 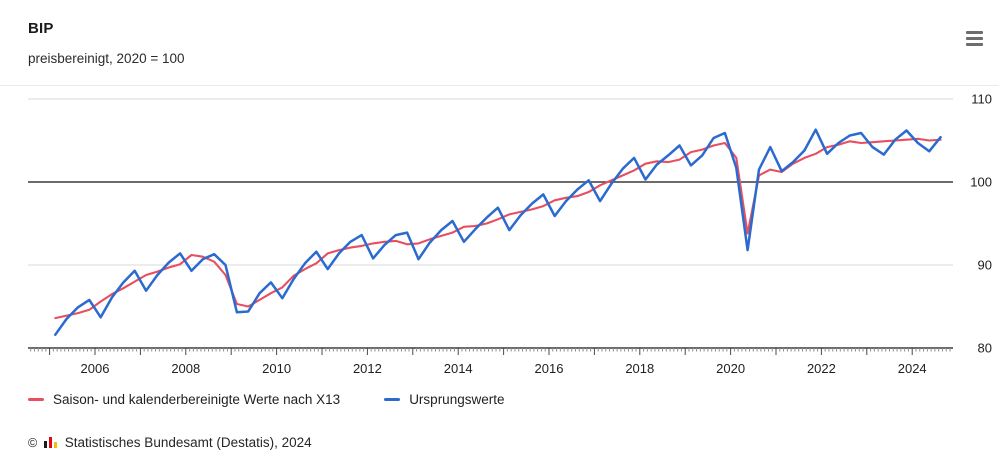 I want to click on x-tick-label: 2016, so click(x=549, y=368).